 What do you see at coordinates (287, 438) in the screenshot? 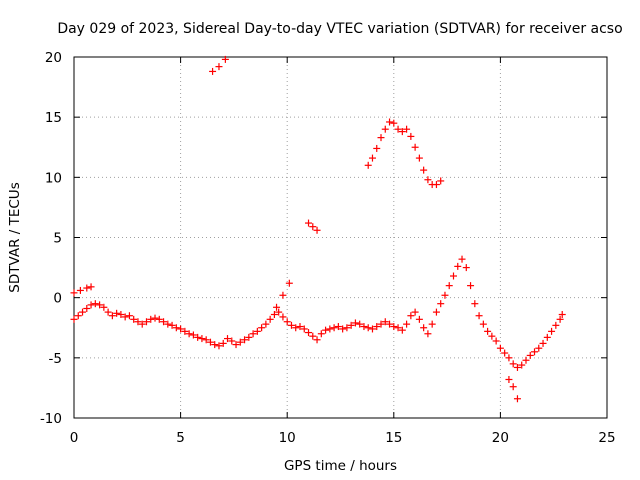
I see `x-tick-label: 10` at bounding box center [287, 438].